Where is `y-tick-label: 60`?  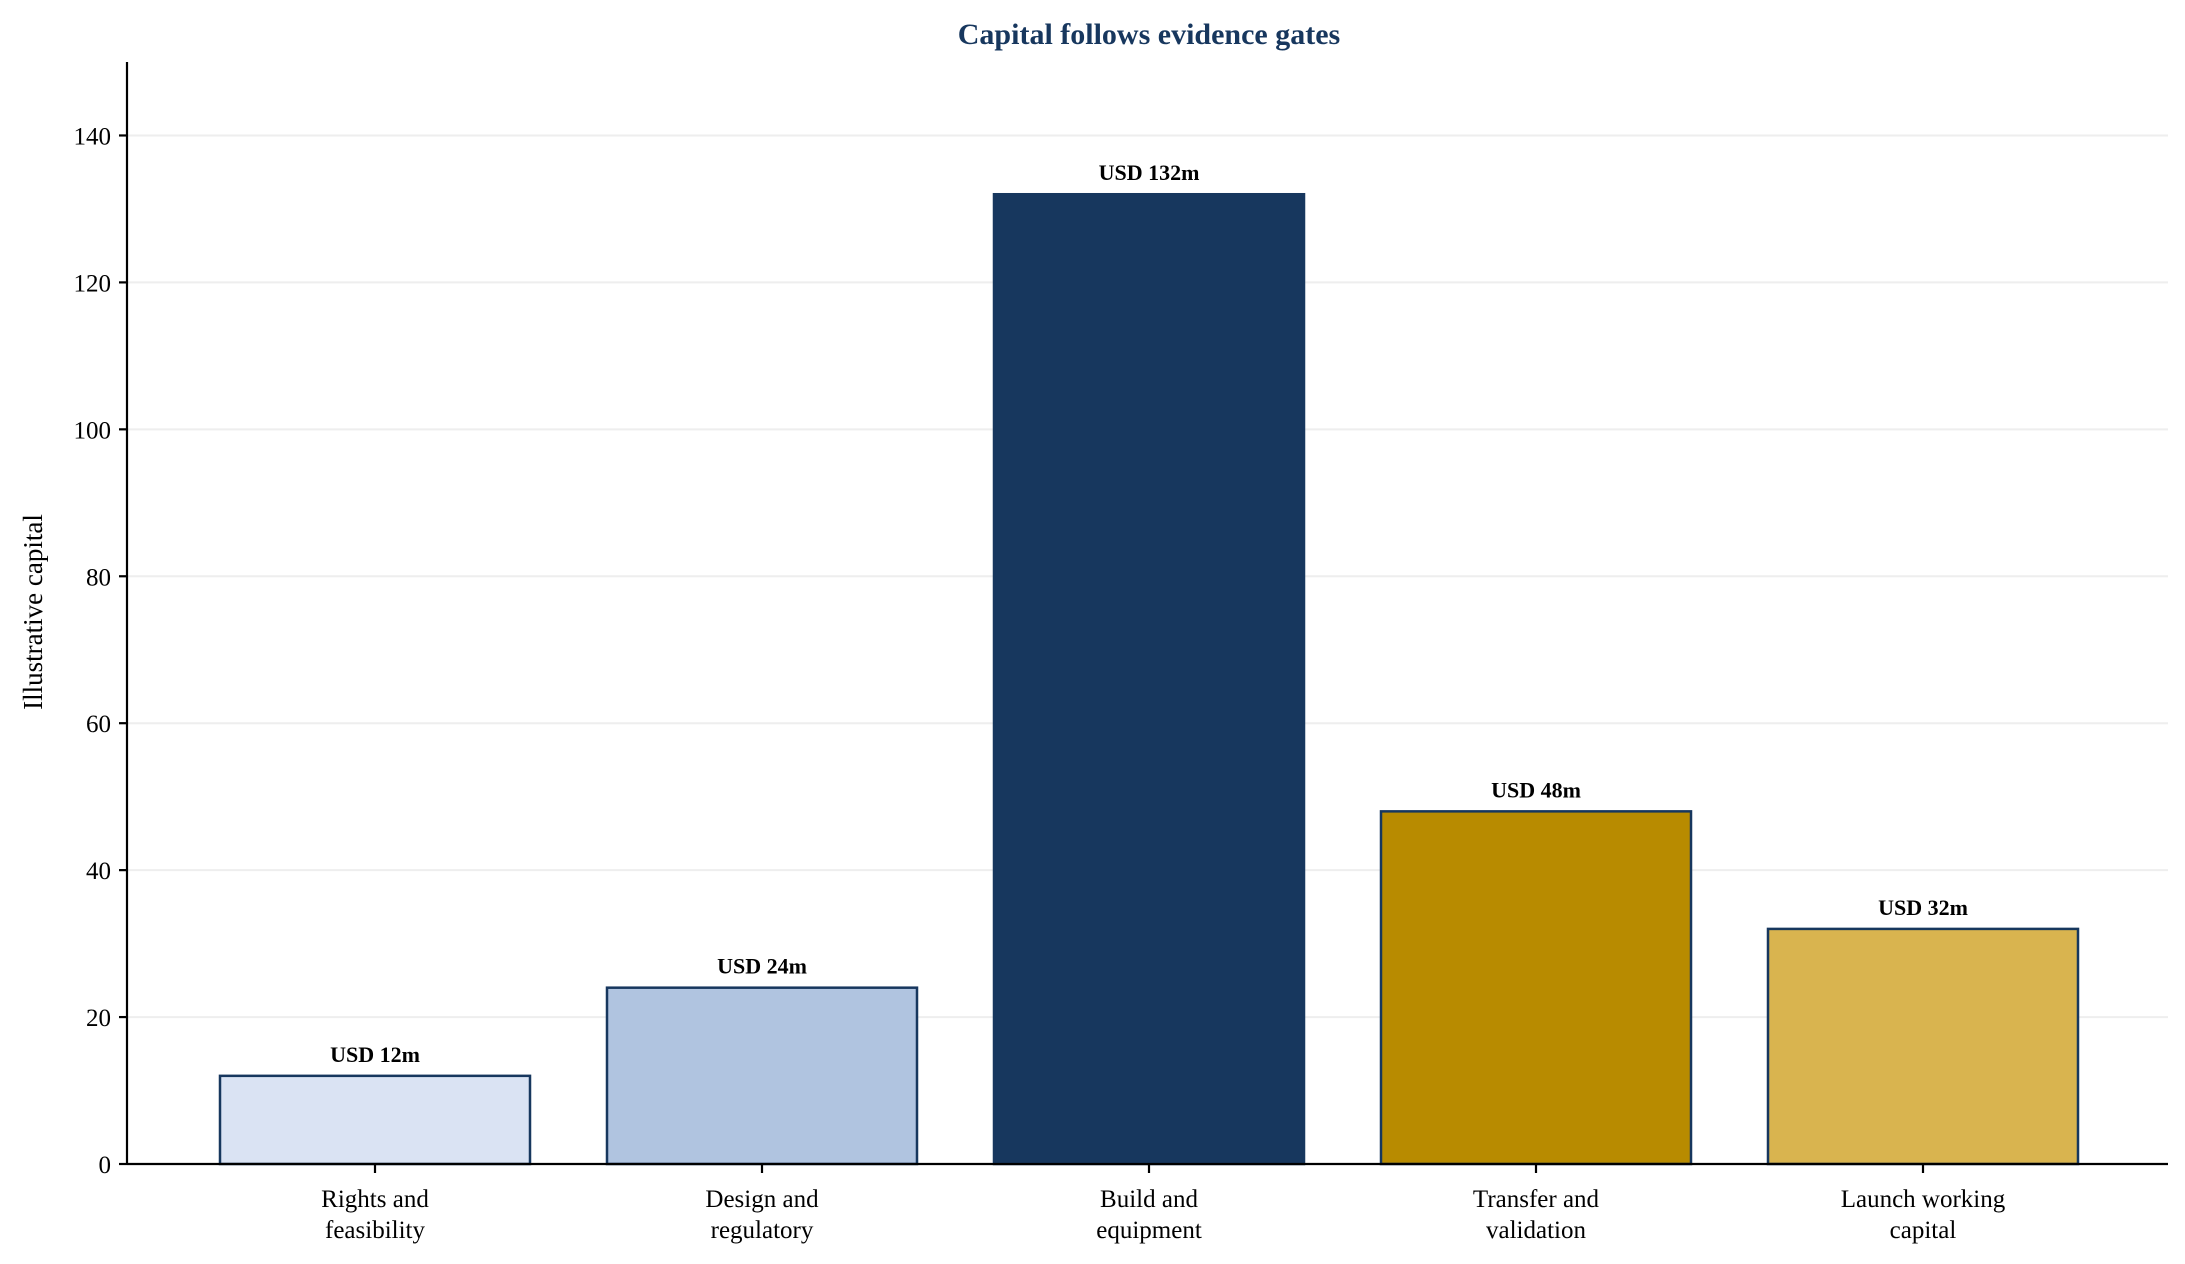 y-tick-label: 60 is located at coordinates (98, 724).